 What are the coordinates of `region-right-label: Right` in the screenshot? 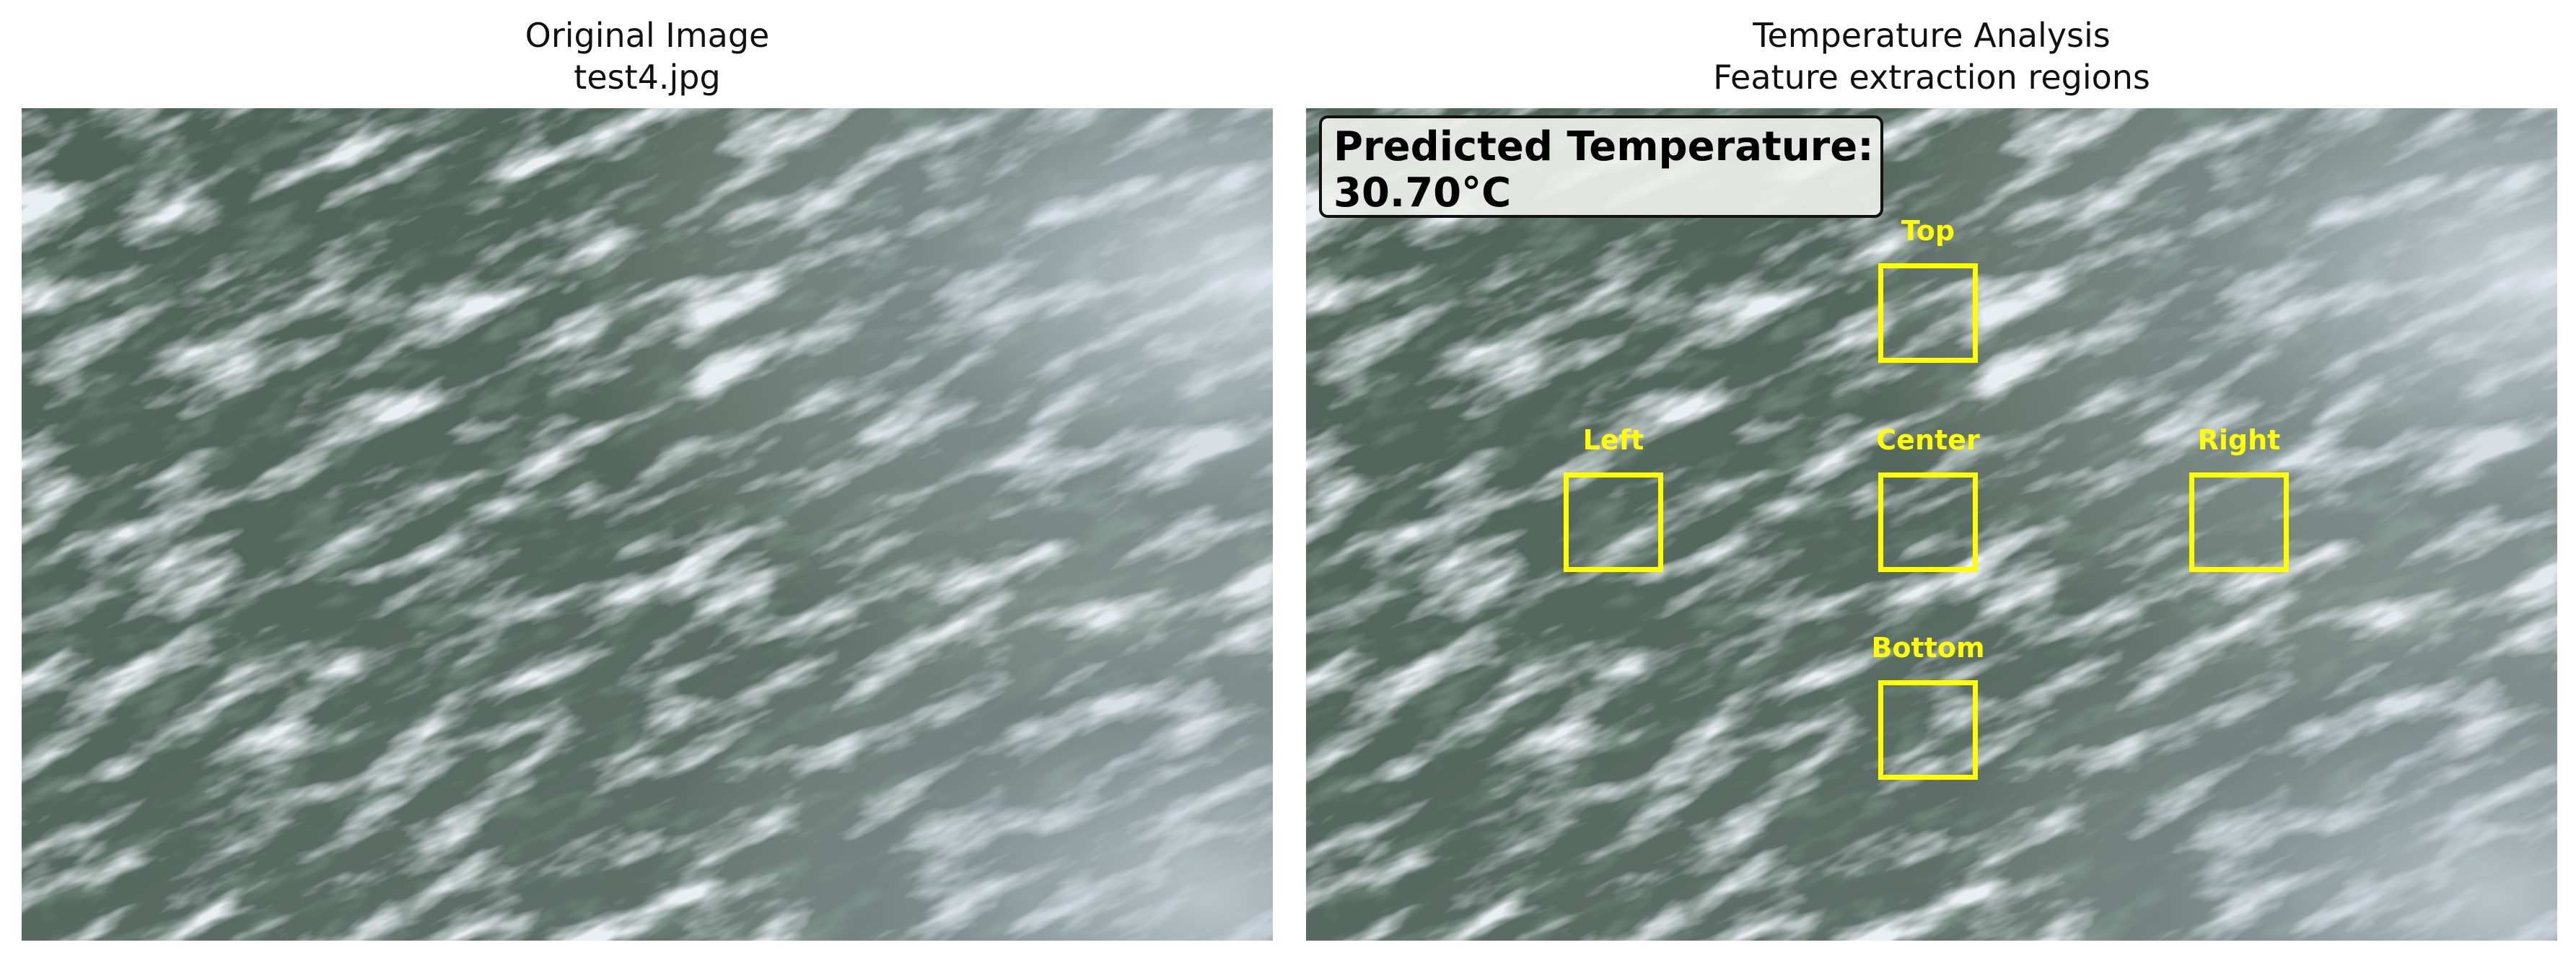 It's located at (2239, 440).